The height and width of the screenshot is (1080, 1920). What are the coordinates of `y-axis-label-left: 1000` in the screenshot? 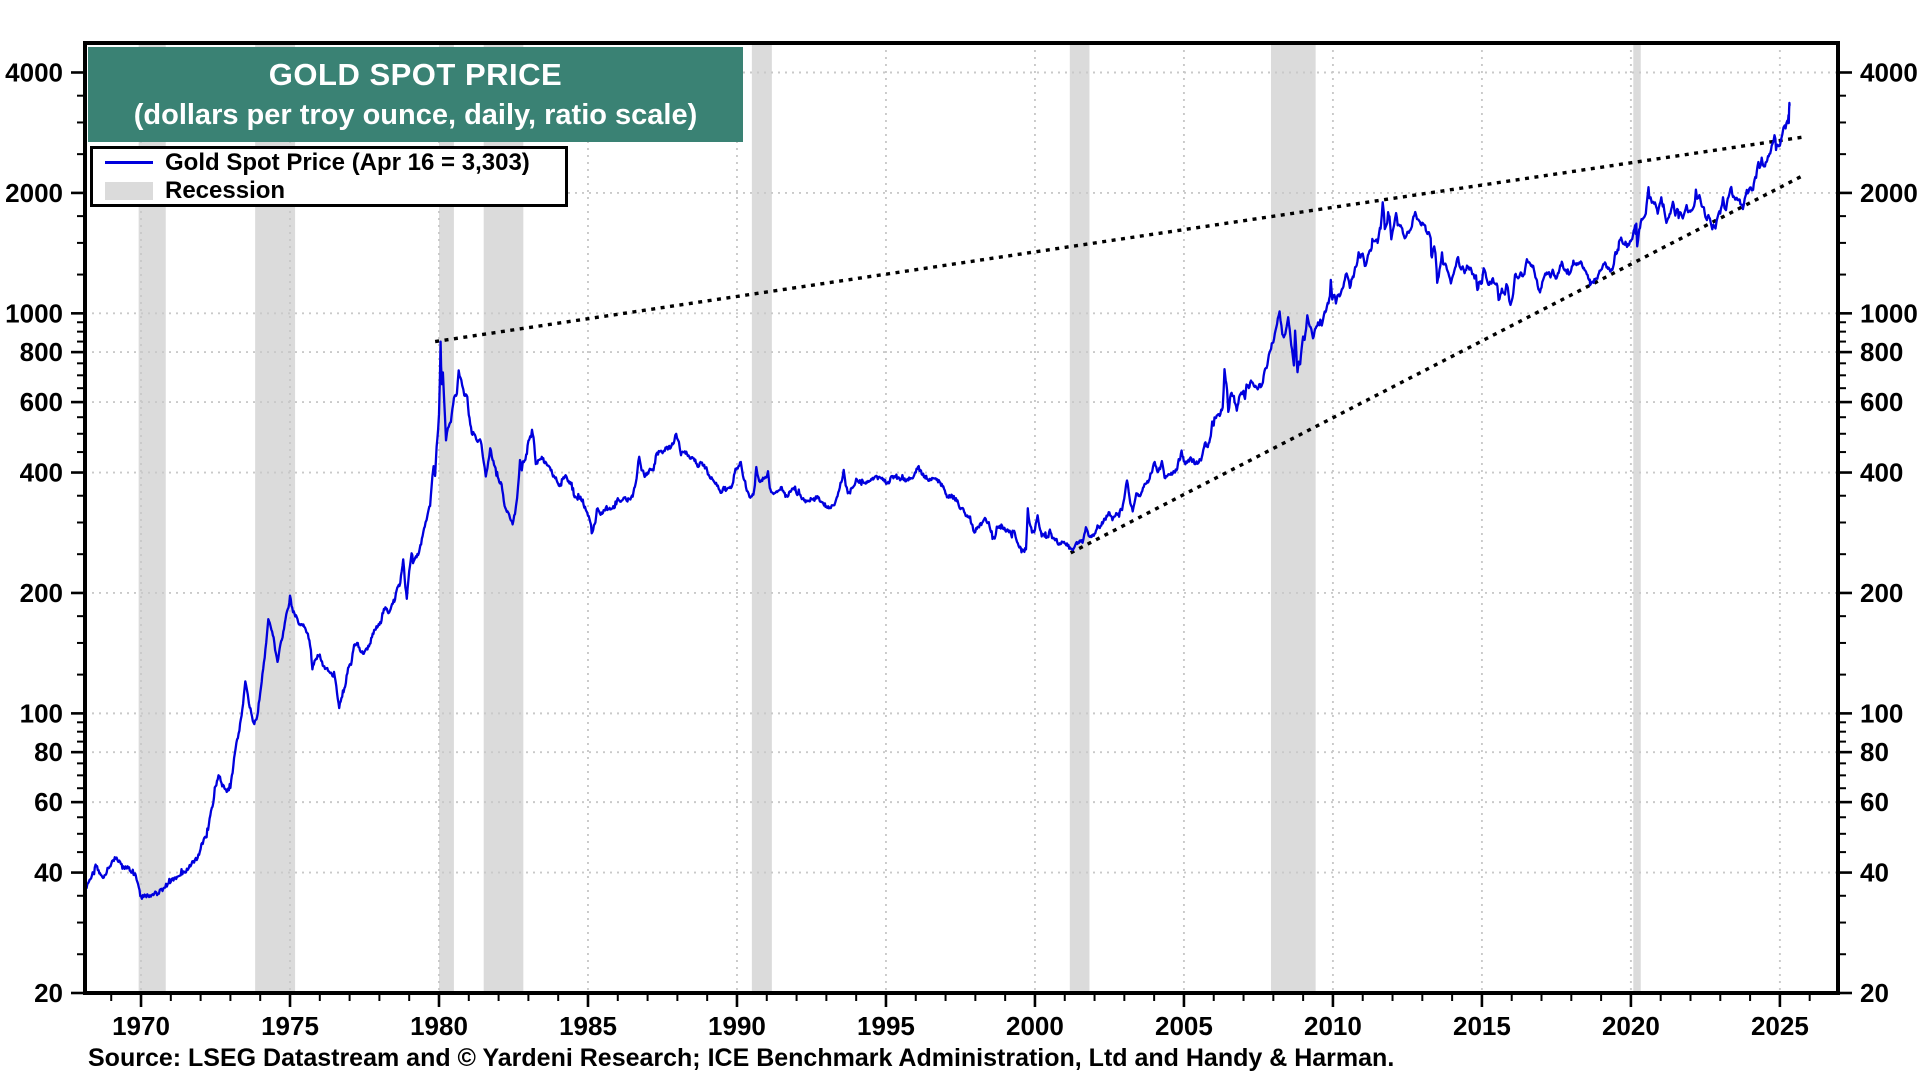 It's located at (34, 313).